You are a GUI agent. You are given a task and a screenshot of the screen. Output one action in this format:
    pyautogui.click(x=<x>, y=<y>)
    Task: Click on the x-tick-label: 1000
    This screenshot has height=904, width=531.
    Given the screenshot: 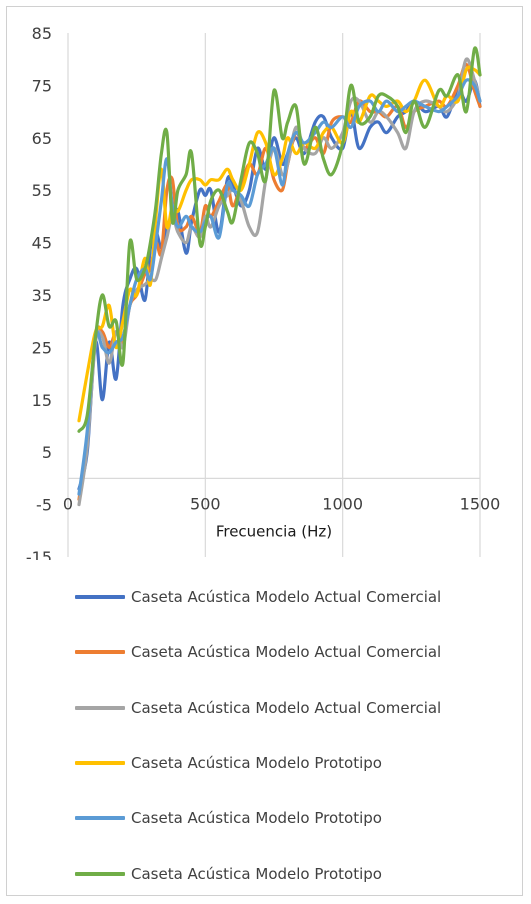 What is the action you would take?
    pyautogui.click(x=342, y=503)
    